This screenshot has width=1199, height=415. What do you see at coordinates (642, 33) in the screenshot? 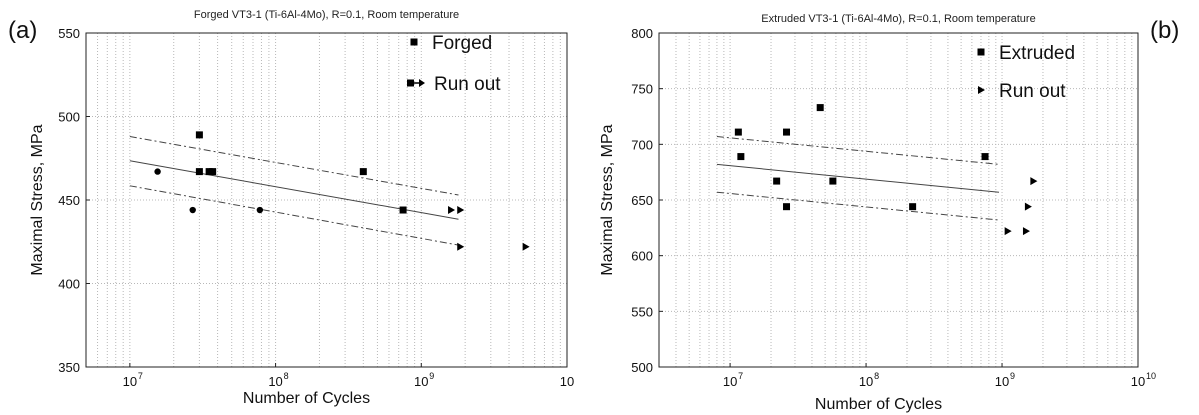
I see `y-tick-label: 800` at bounding box center [642, 33].